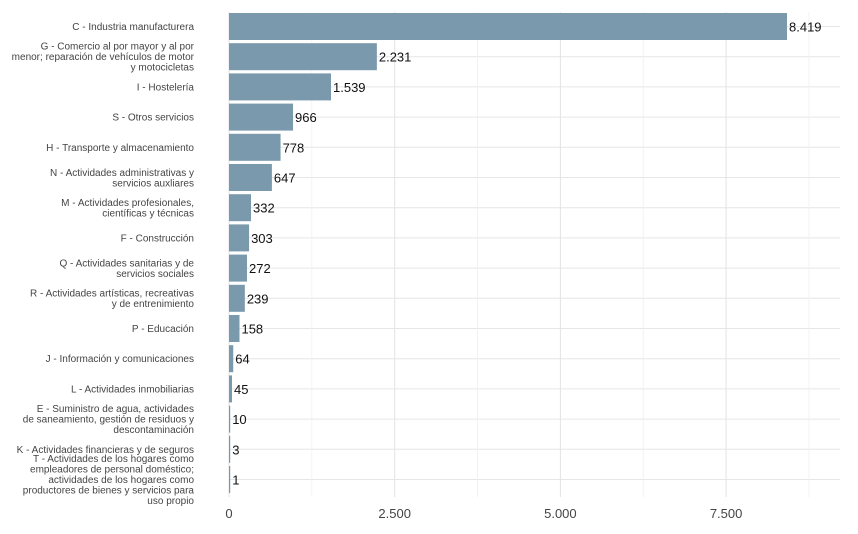 The height and width of the screenshot is (534, 858). Describe the element at coordinates (394, 513) in the screenshot. I see `x-tick-label: 2.500` at that location.